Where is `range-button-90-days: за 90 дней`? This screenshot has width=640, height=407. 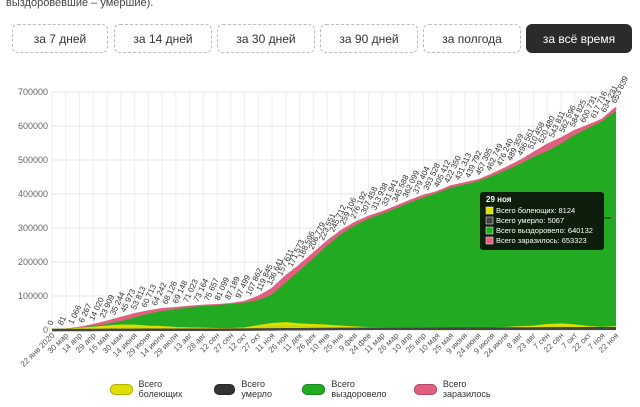
range-button-90-days: за 90 дней is located at coordinates (369, 38).